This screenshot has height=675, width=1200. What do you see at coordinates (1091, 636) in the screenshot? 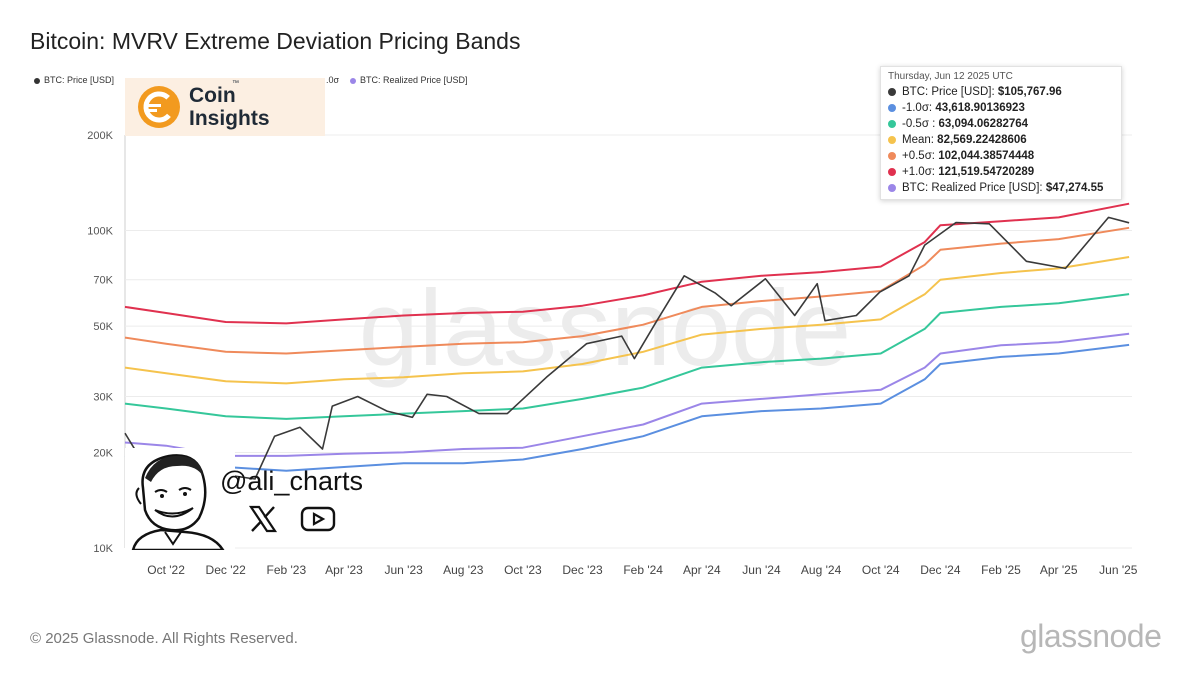
I see `brand-logo-text: glassnode` at bounding box center [1091, 636].